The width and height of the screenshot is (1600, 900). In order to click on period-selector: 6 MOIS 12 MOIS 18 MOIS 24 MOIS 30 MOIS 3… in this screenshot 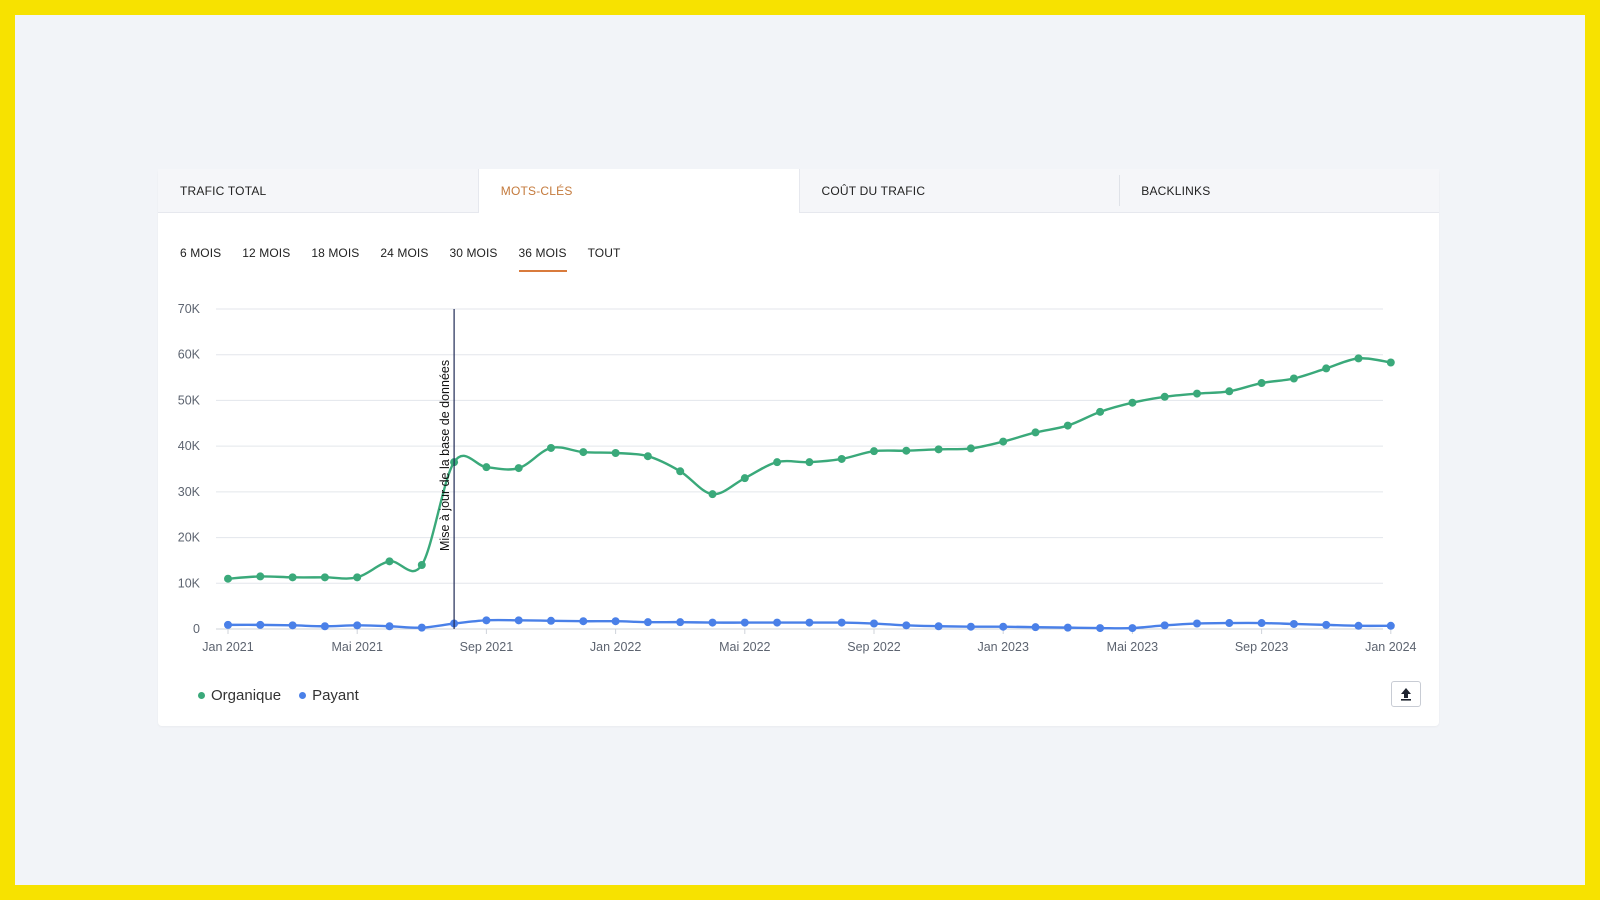, I will do `click(410, 259)`.